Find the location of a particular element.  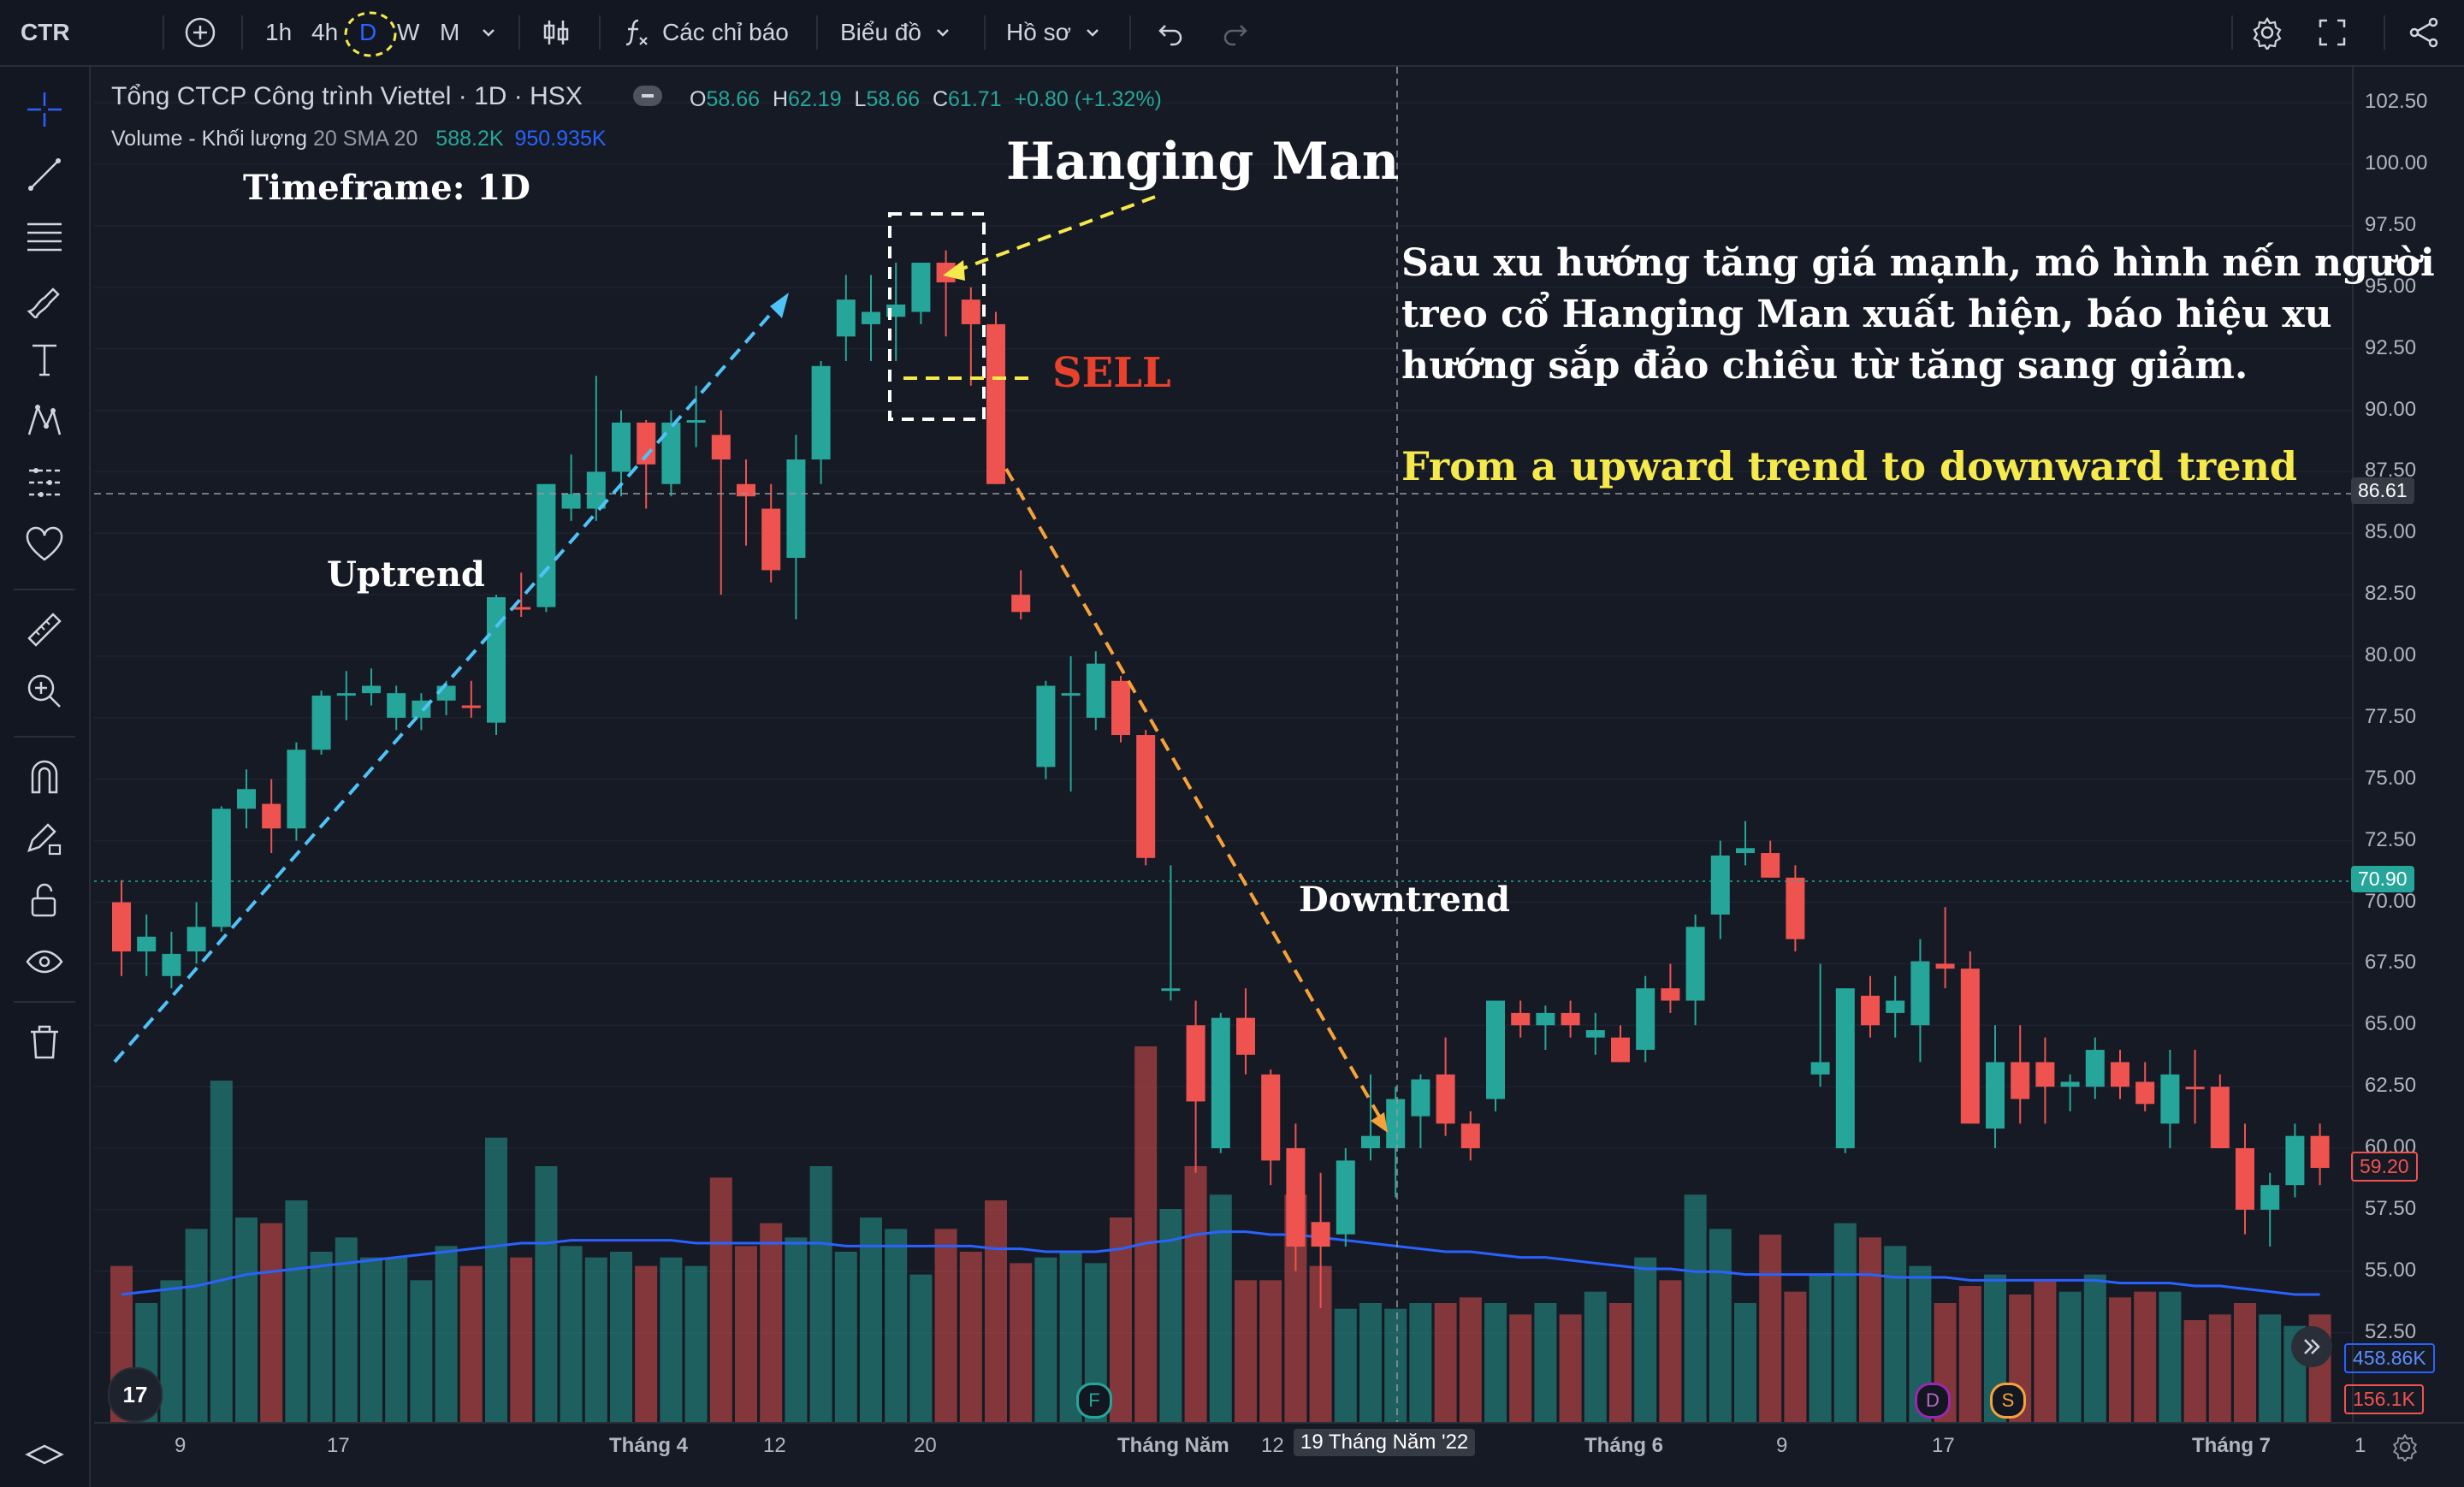

redo-button is located at coordinates (1235, 32).